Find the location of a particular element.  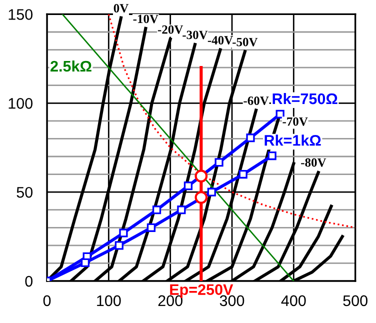

x-tick-label: 400 is located at coordinates (293, 300).